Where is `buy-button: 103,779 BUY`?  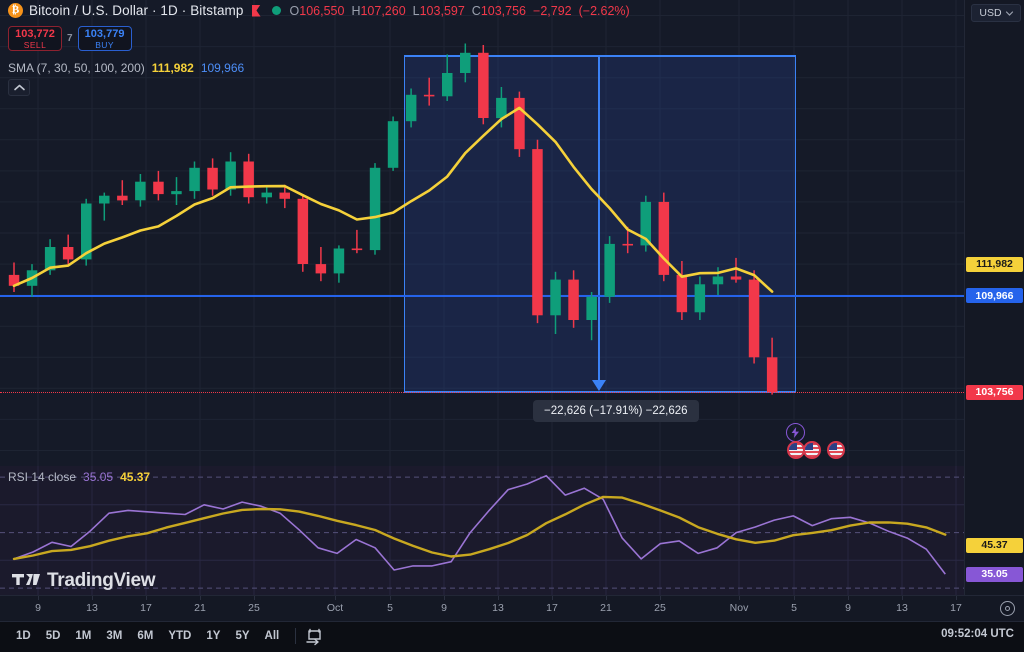
buy-button: 103,779 BUY is located at coordinates (104, 38).